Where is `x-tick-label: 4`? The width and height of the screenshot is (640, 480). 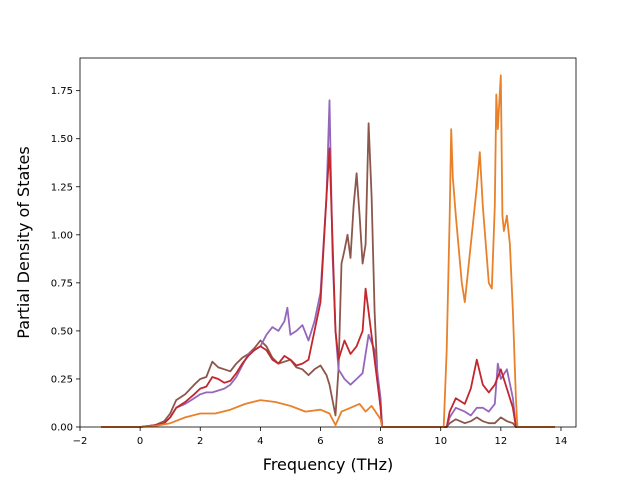
x-tick-label: 4 is located at coordinates (260, 441).